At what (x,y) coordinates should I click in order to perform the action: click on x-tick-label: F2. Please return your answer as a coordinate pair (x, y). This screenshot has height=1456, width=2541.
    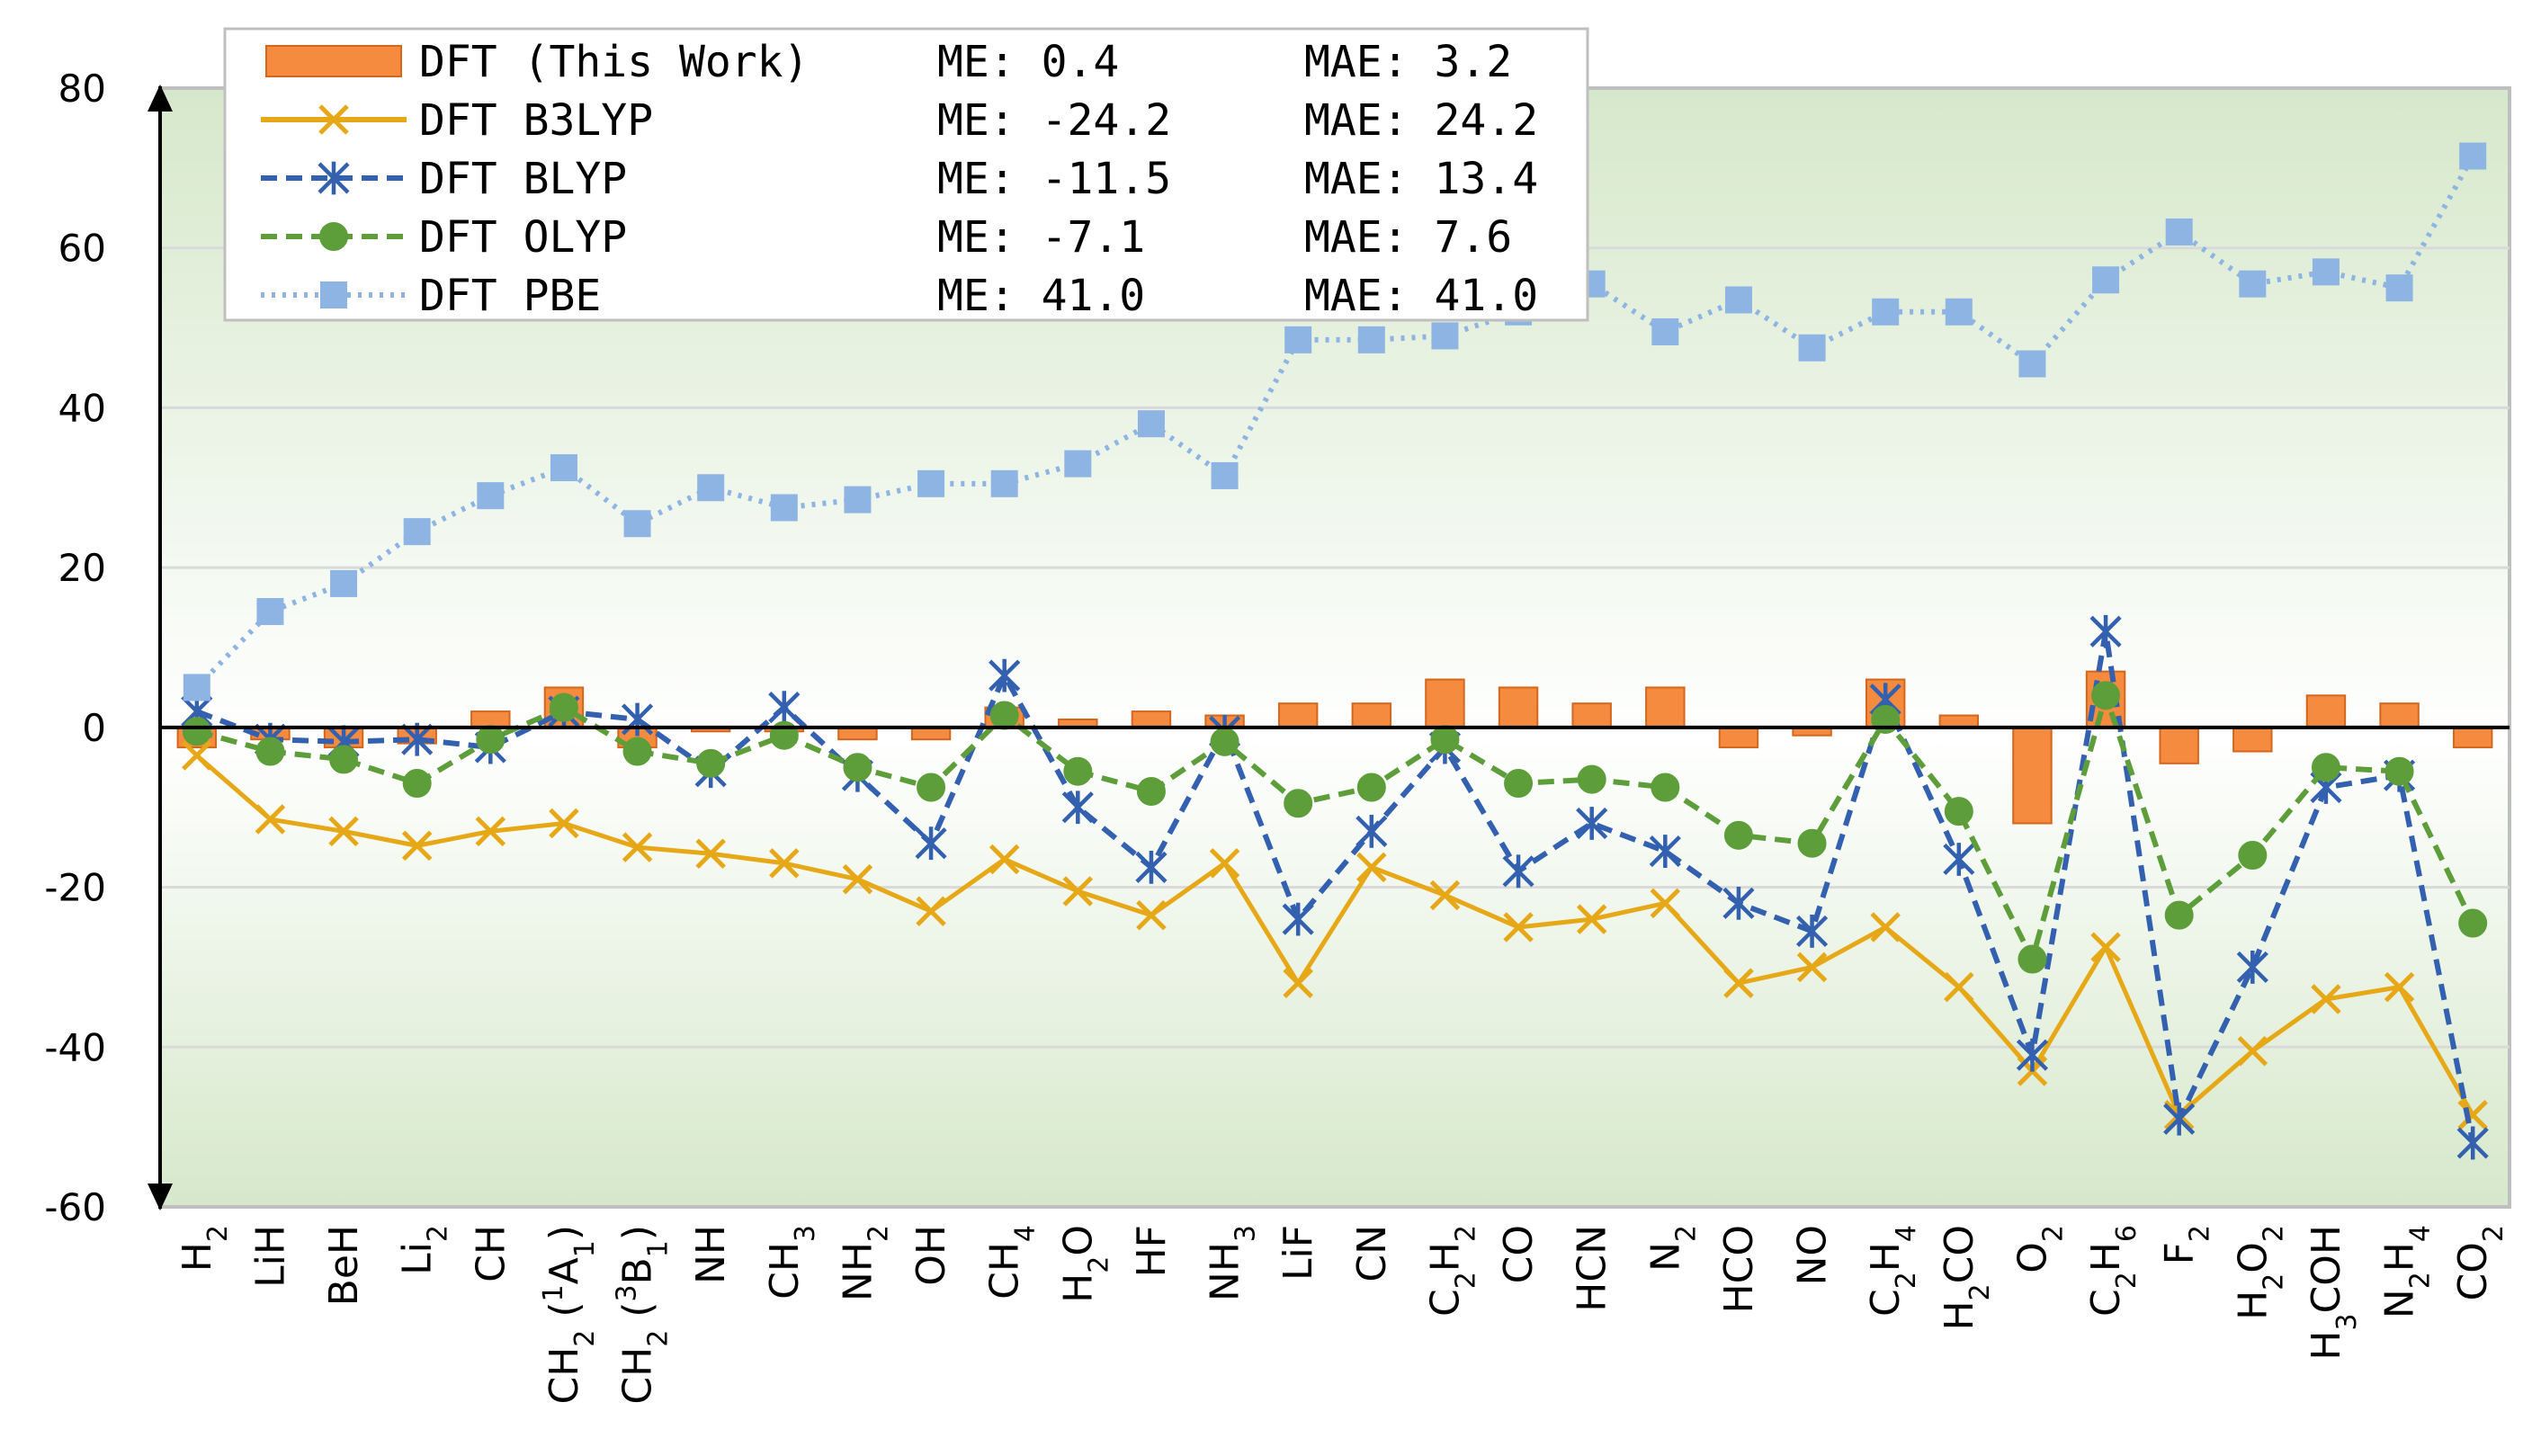
    Looking at the image, I should click on (2186, 1245).